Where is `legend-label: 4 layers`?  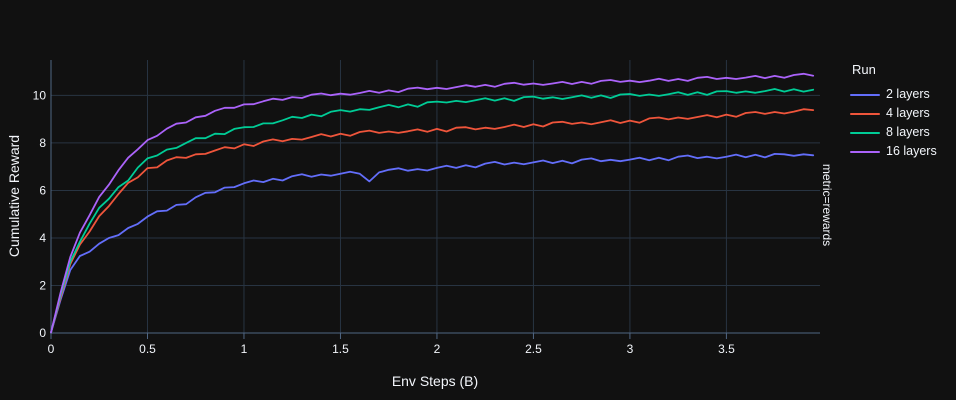 legend-label: 4 layers is located at coordinates (908, 113).